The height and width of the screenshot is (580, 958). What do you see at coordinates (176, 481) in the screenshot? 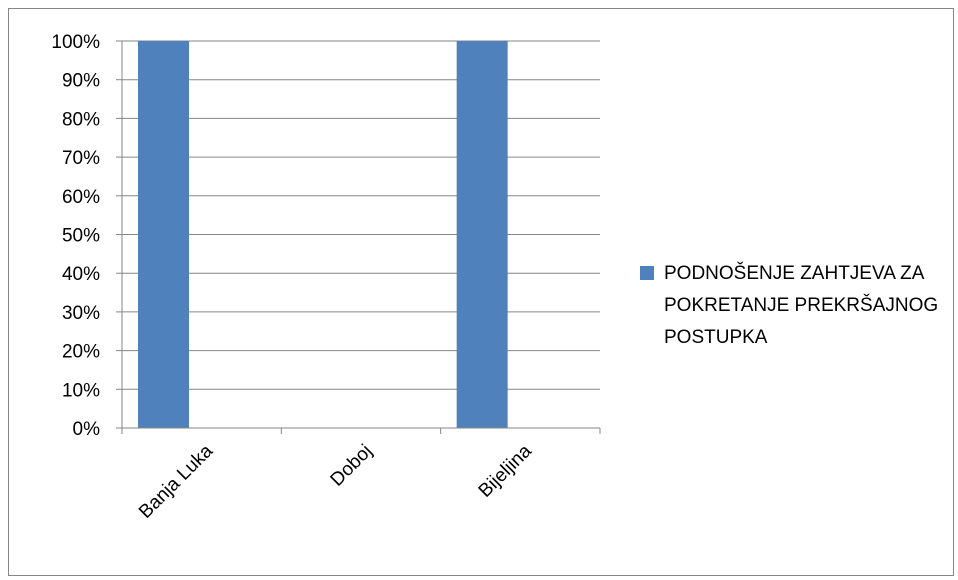
I see `x-category-label: Banja Luka` at bounding box center [176, 481].